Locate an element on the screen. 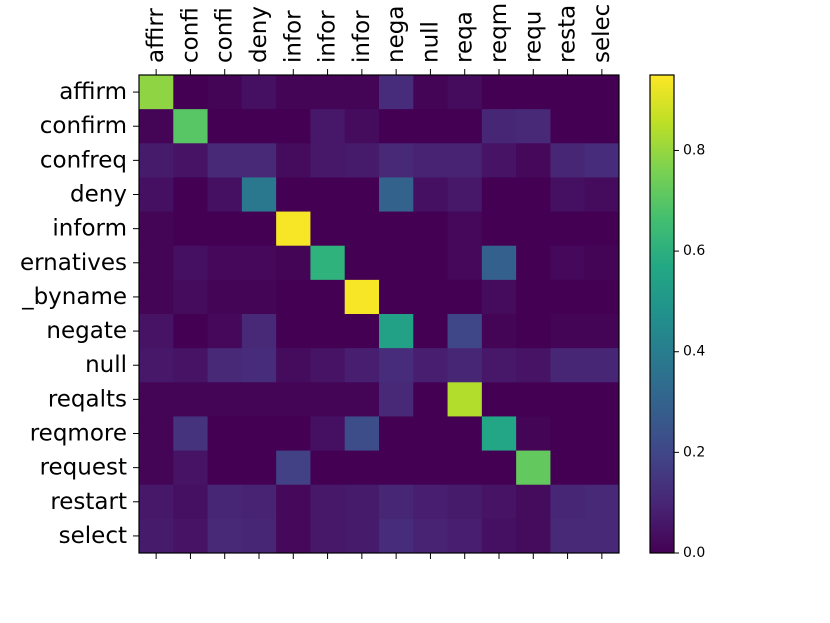  column-label: infor is located at coordinates (328, 36).